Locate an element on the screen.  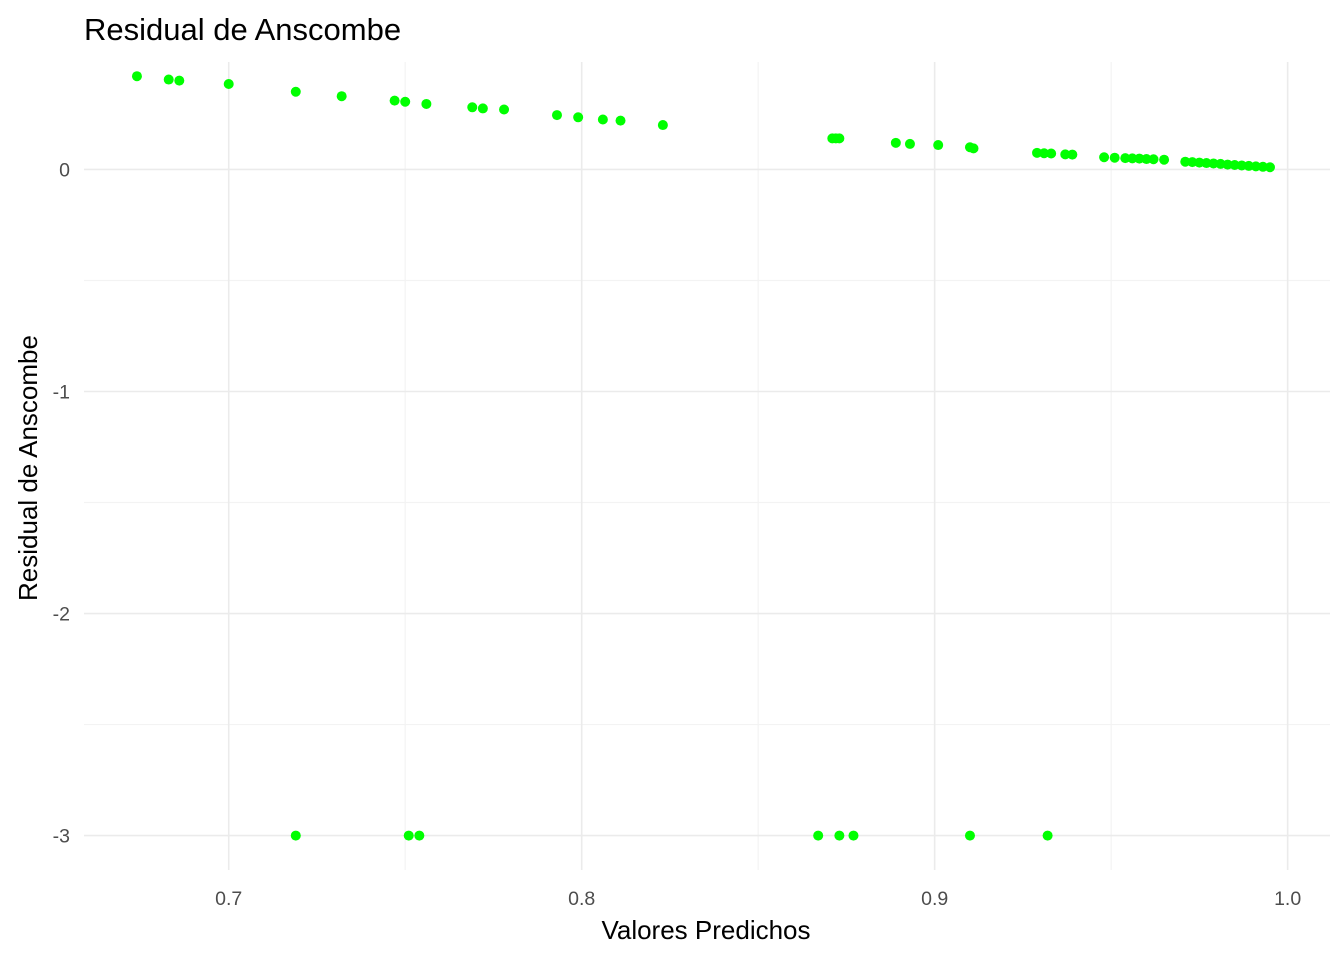
x-tick-label: 0.7 is located at coordinates (228, 899).